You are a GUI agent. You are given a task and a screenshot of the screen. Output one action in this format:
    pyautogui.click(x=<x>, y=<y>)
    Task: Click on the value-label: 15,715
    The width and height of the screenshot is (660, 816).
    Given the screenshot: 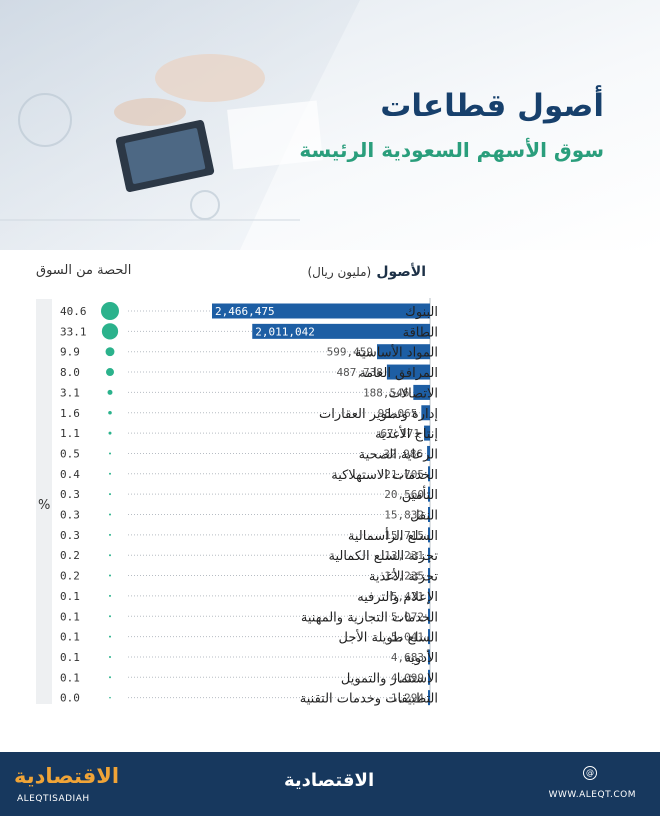 What is the action you would take?
    pyautogui.click(x=404, y=535)
    